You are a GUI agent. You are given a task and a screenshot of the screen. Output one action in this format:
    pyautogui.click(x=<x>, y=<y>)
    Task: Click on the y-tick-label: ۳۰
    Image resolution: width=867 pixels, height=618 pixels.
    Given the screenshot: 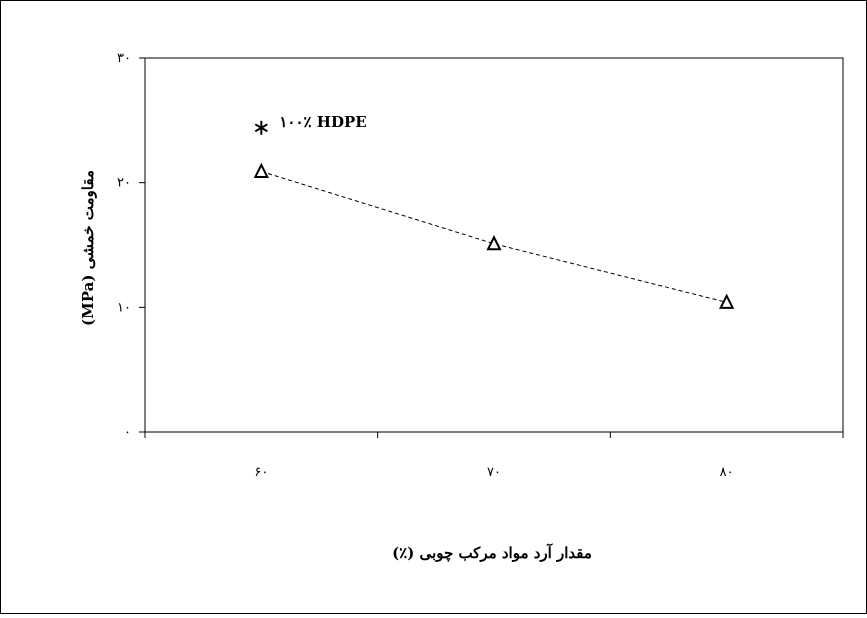 What is the action you would take?
    pyautogui.click(x=124, y=58)
    